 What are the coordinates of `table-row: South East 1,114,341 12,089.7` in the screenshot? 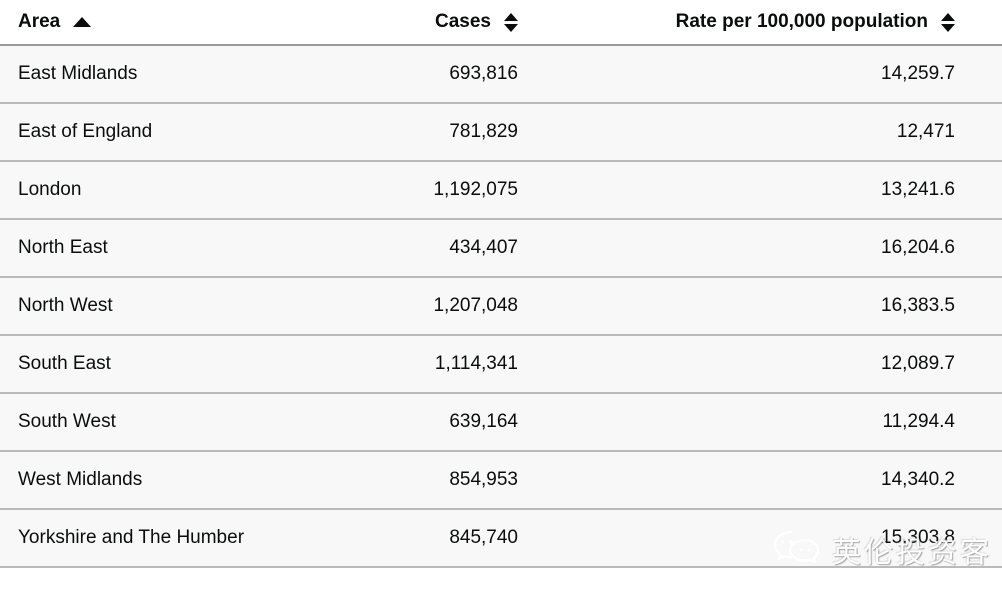 It's located at (501, 365).